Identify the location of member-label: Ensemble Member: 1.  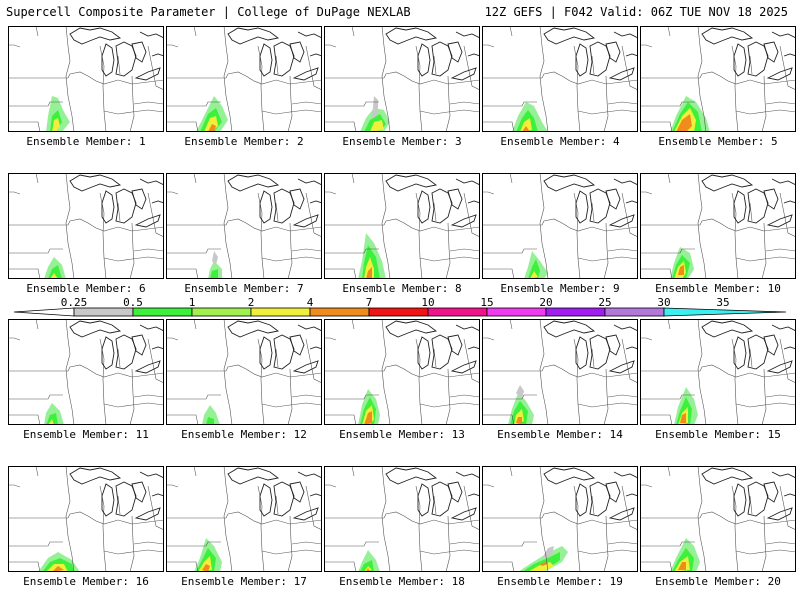
(86, 141).